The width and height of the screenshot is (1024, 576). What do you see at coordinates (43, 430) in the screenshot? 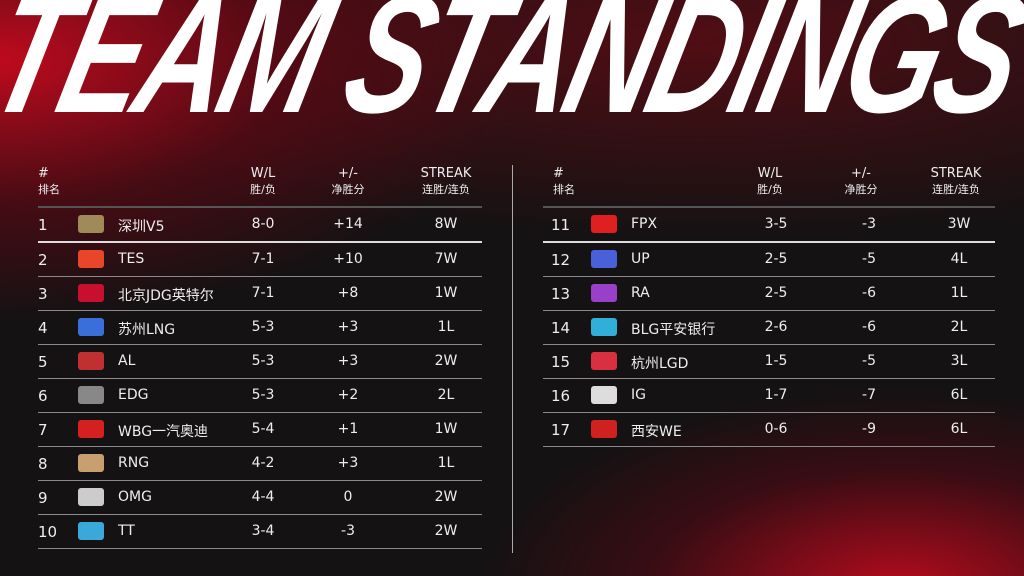
I see `rank: 7` at bounding box center [43, 430].